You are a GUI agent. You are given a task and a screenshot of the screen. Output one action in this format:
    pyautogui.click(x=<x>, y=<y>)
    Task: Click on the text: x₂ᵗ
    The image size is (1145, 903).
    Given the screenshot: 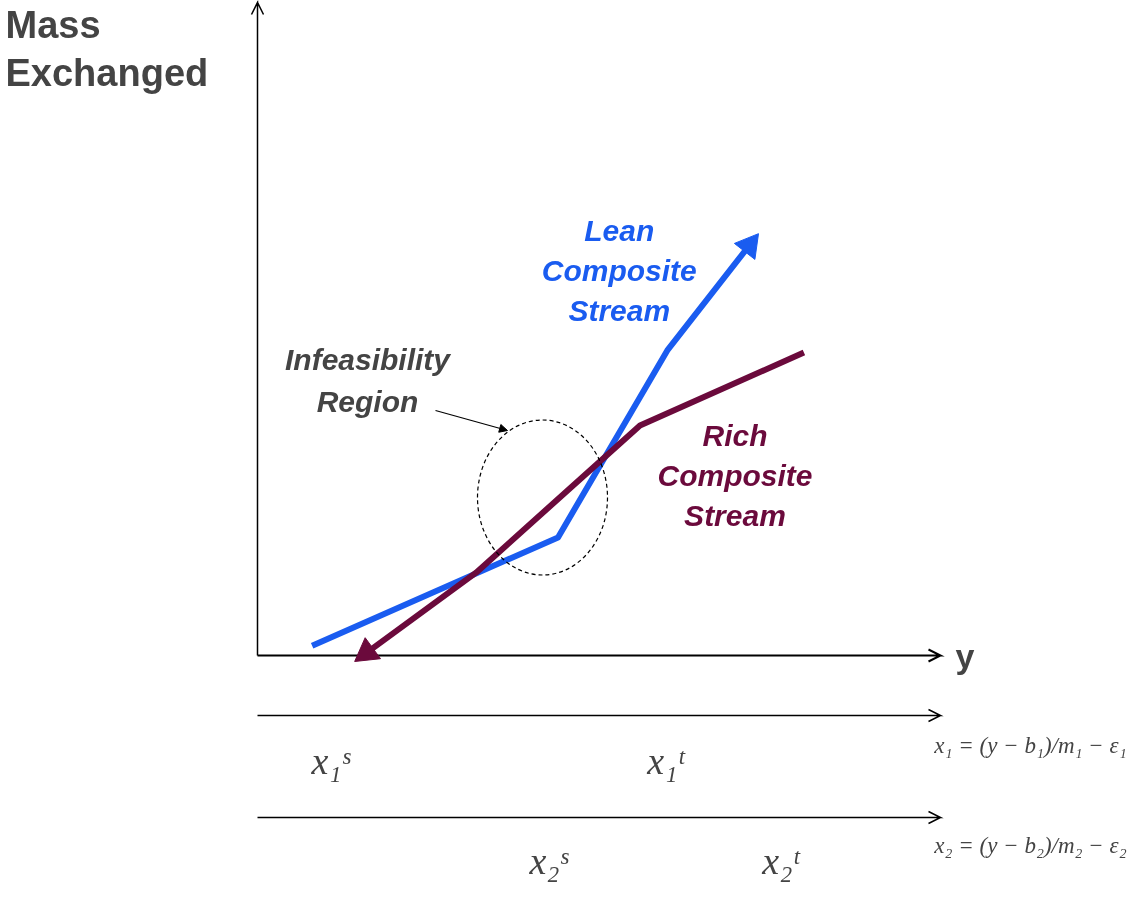 What is the action you would take?
    pyautogui.click(x=781, y=860)
    